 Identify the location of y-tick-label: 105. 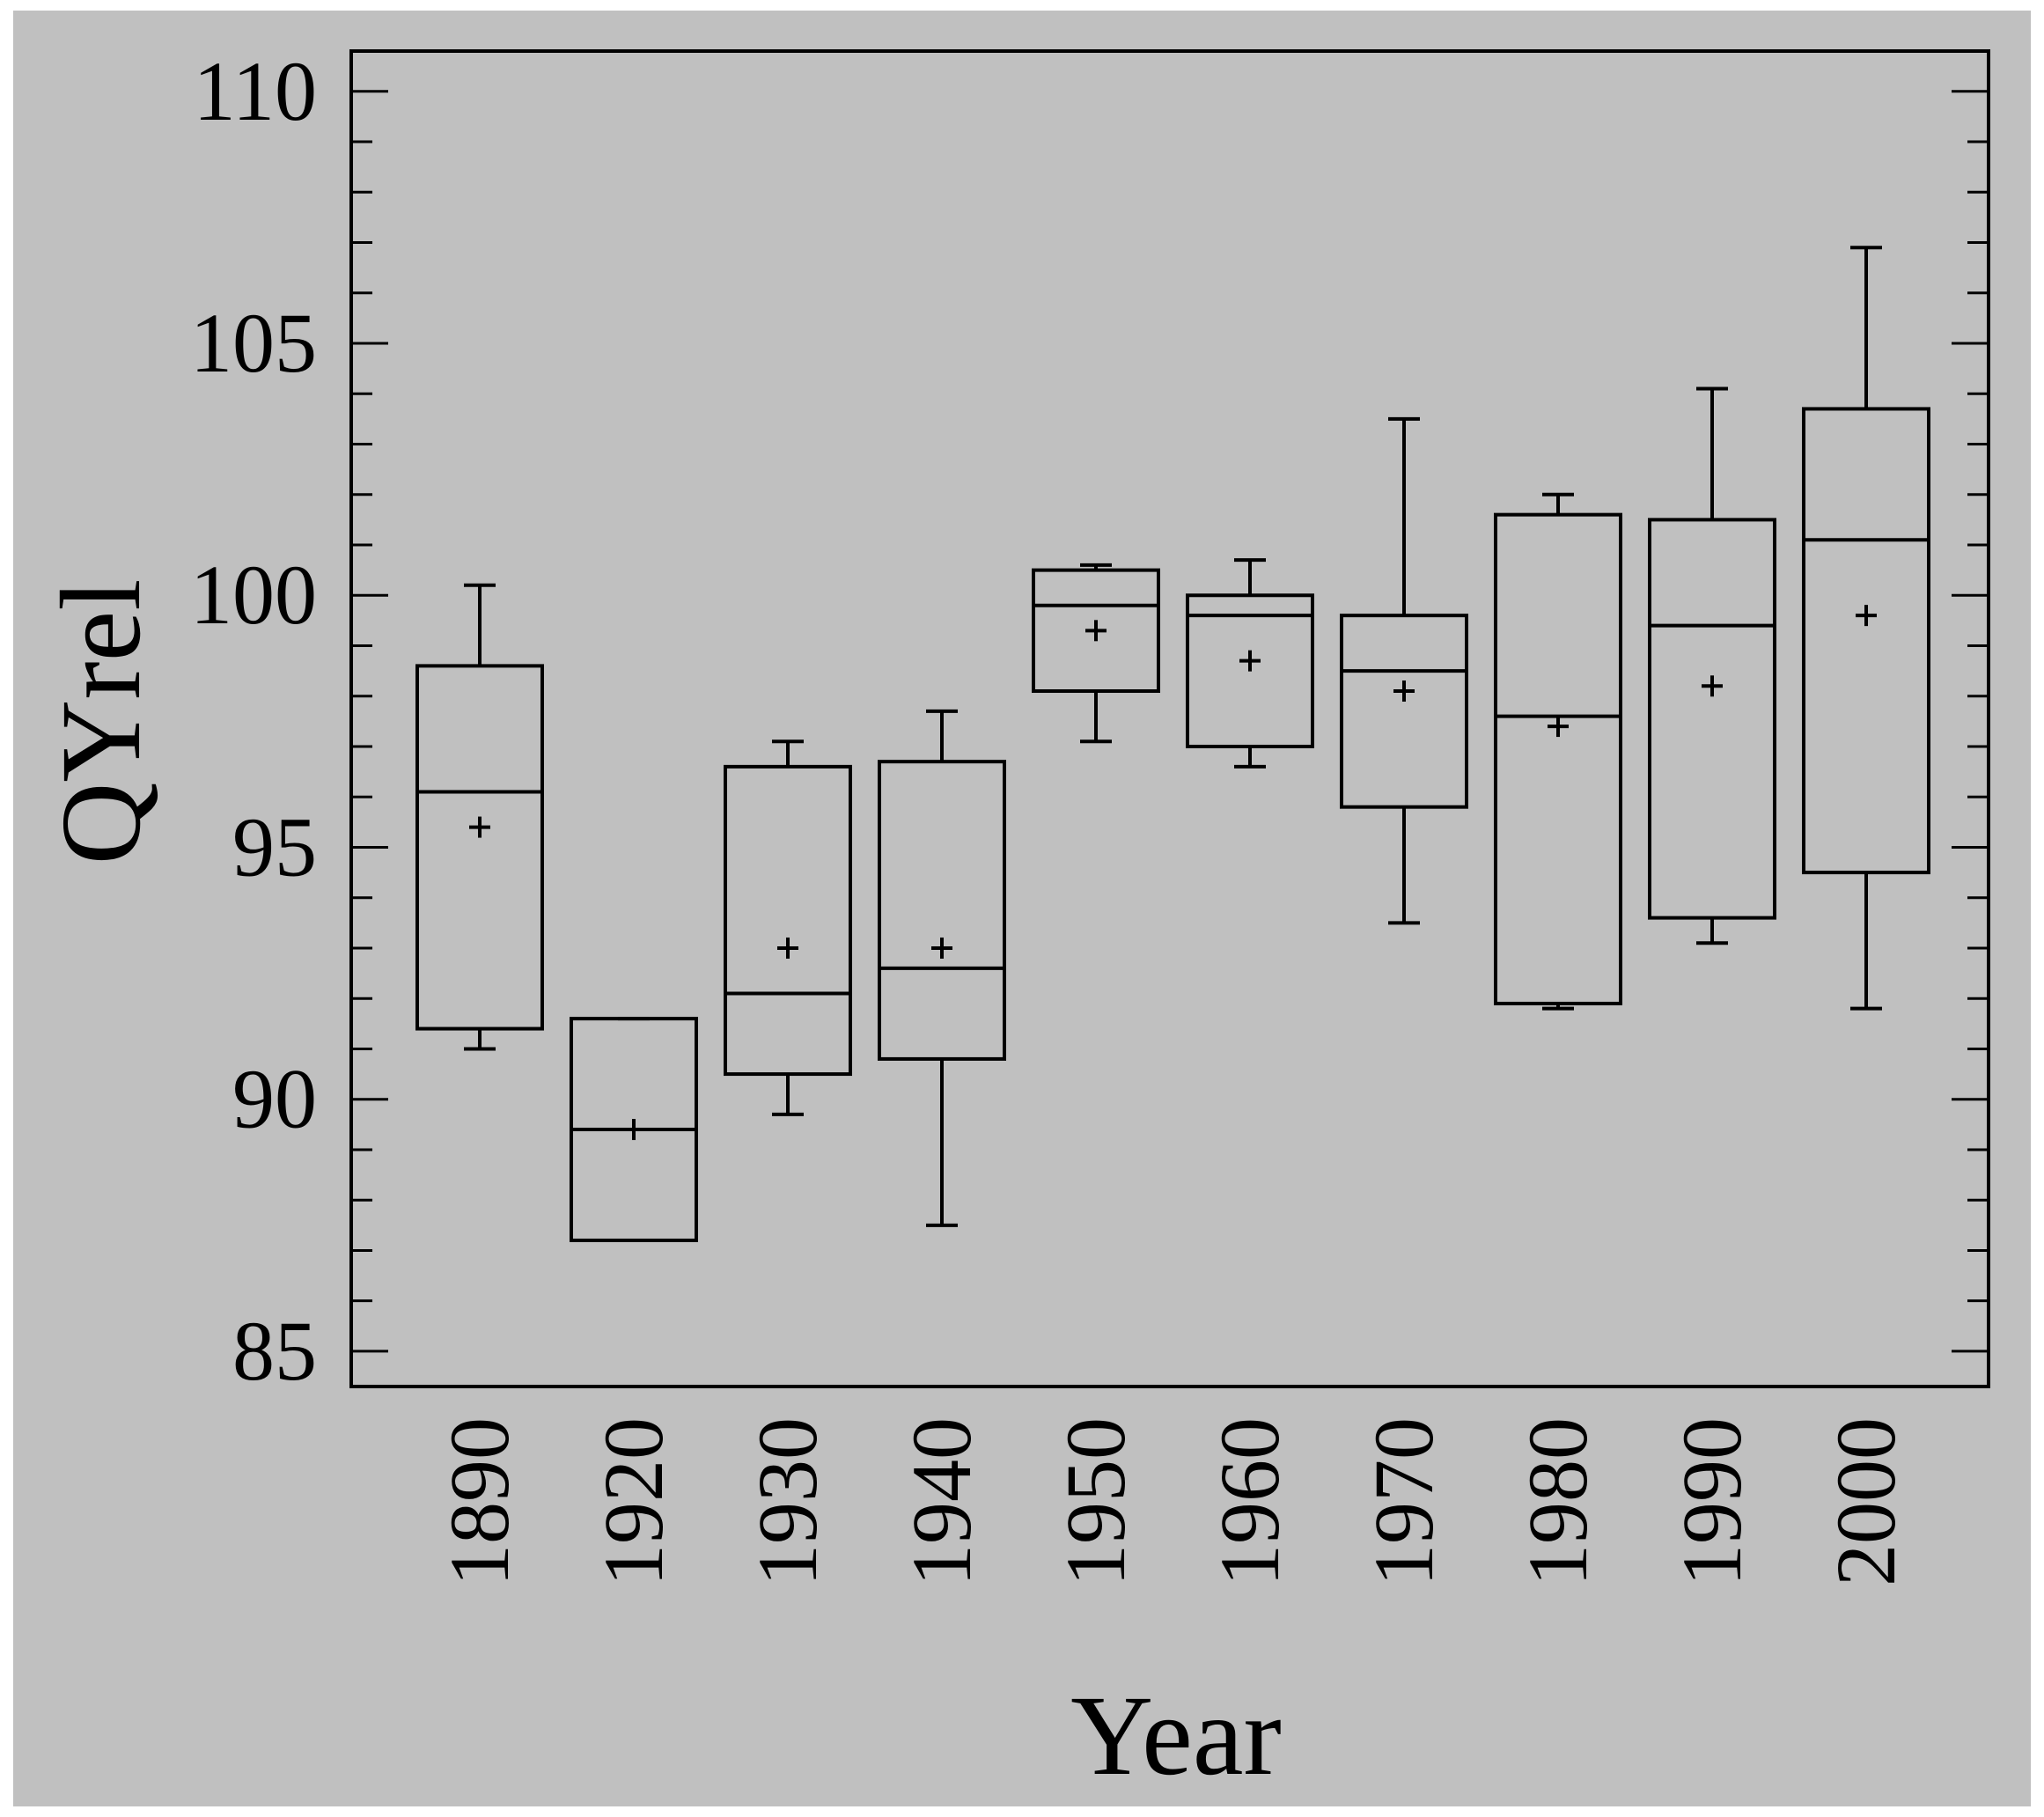
(253, 343).